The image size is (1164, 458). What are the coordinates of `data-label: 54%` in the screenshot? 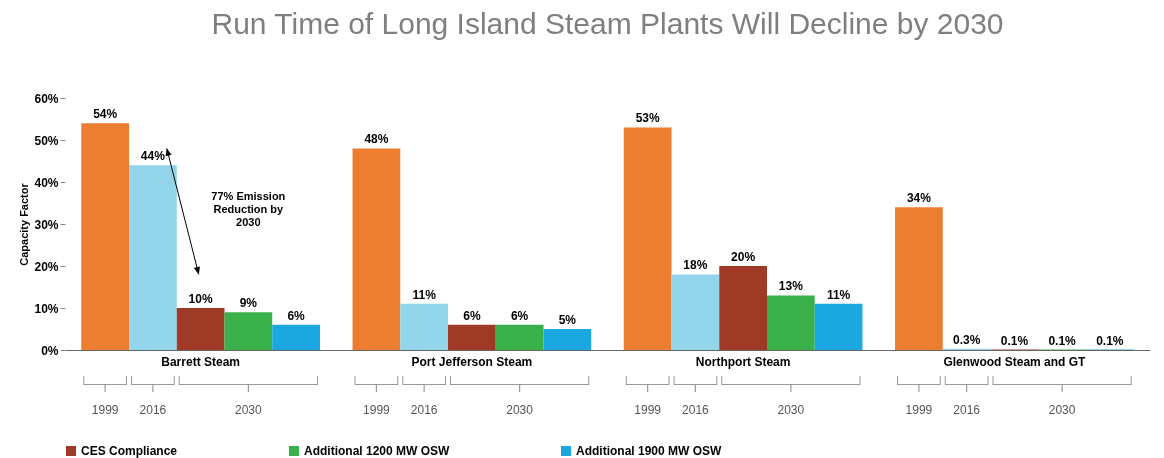 It's located at (105, 114).